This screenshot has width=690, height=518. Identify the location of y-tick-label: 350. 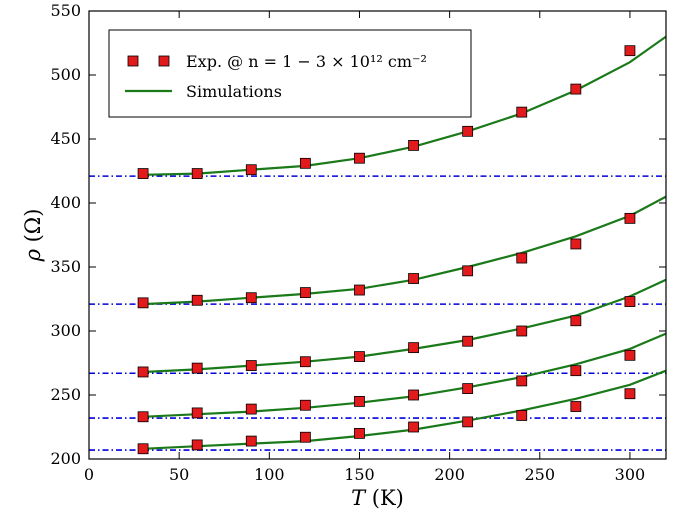
(65, 266).